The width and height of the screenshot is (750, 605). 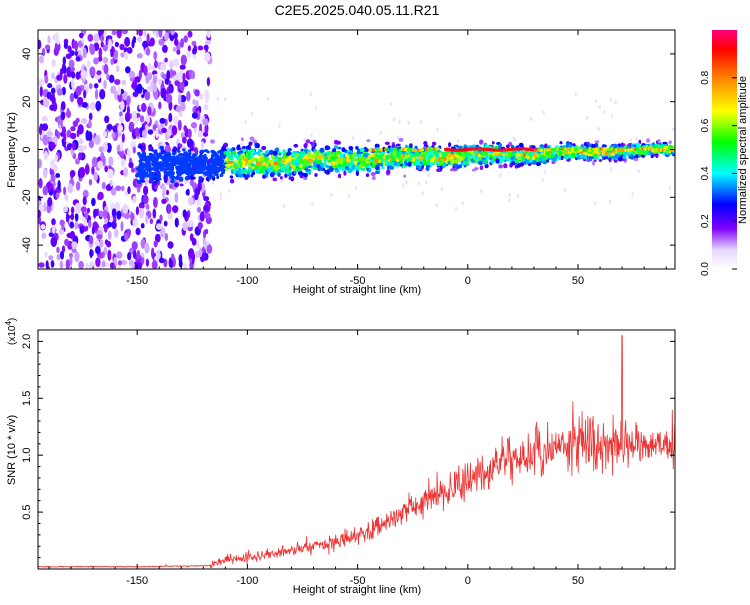 I want to click on snr-y-tick-label: 2.0, so click(x=27, y=341).